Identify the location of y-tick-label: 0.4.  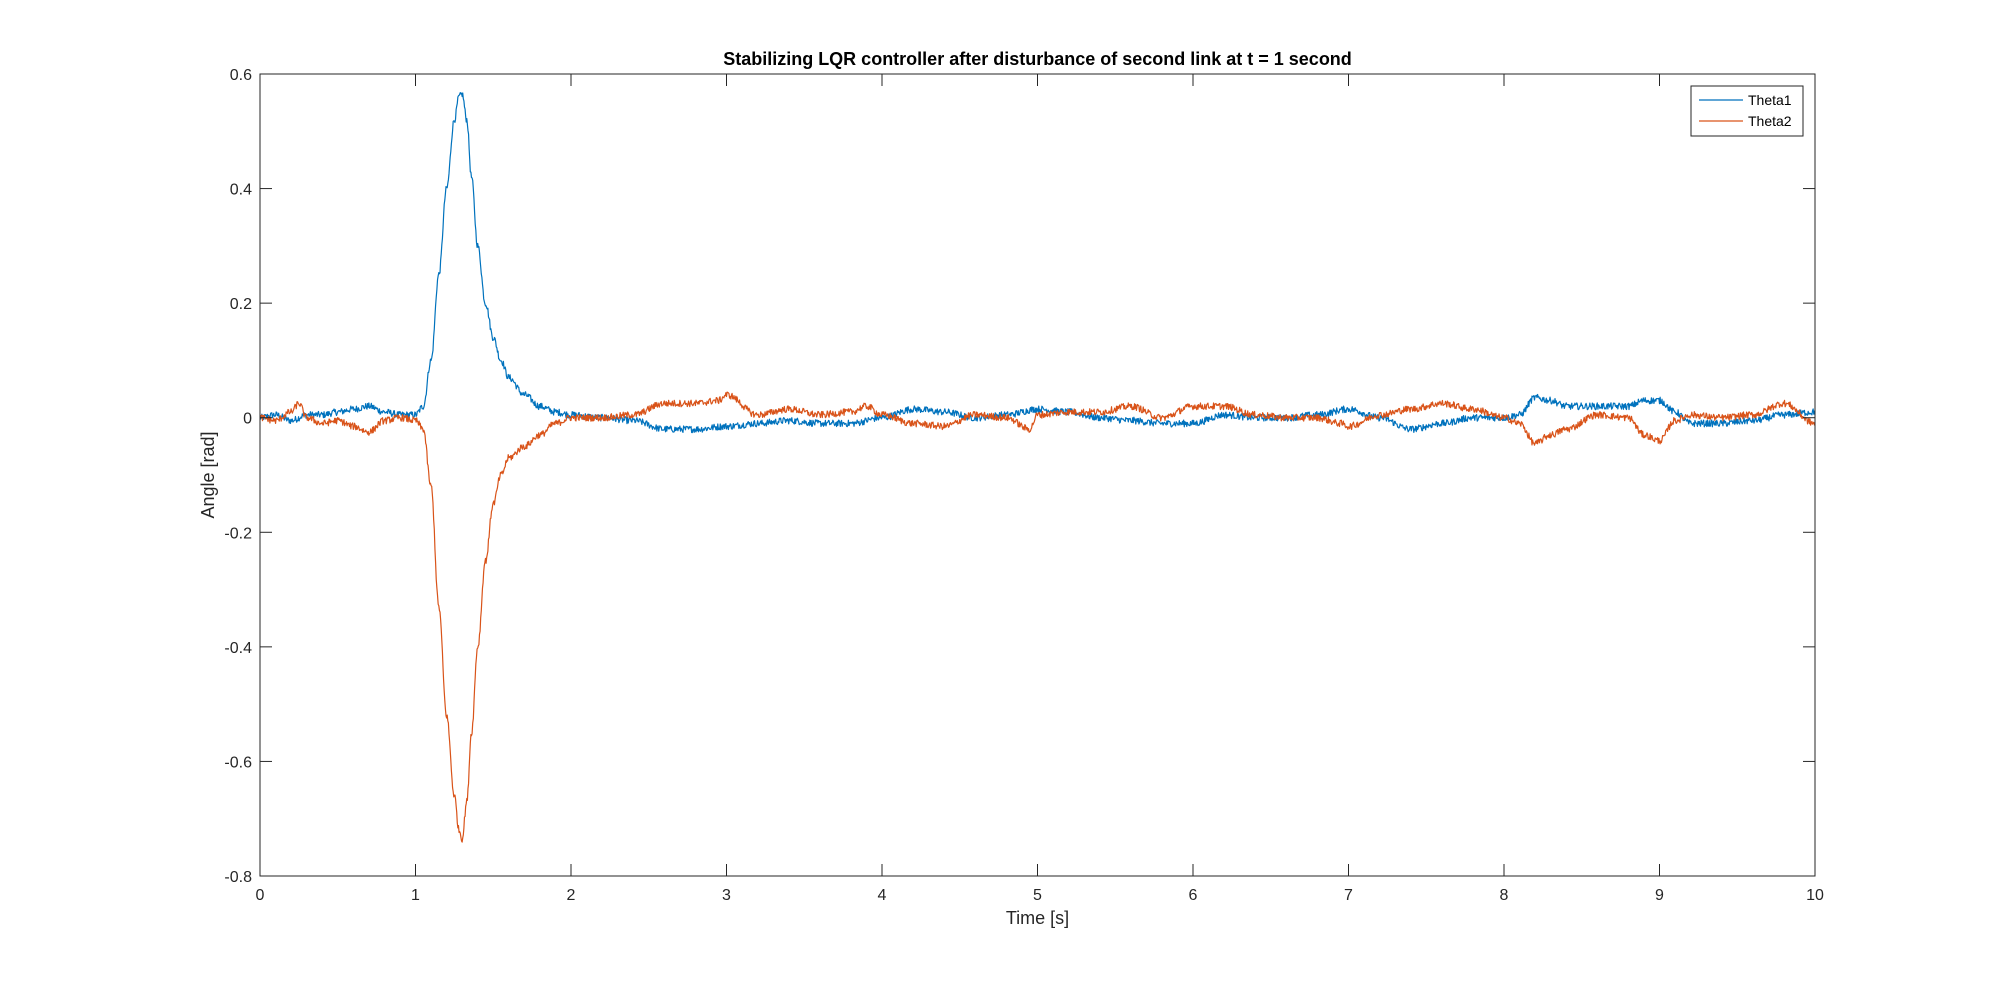
(241, 190).